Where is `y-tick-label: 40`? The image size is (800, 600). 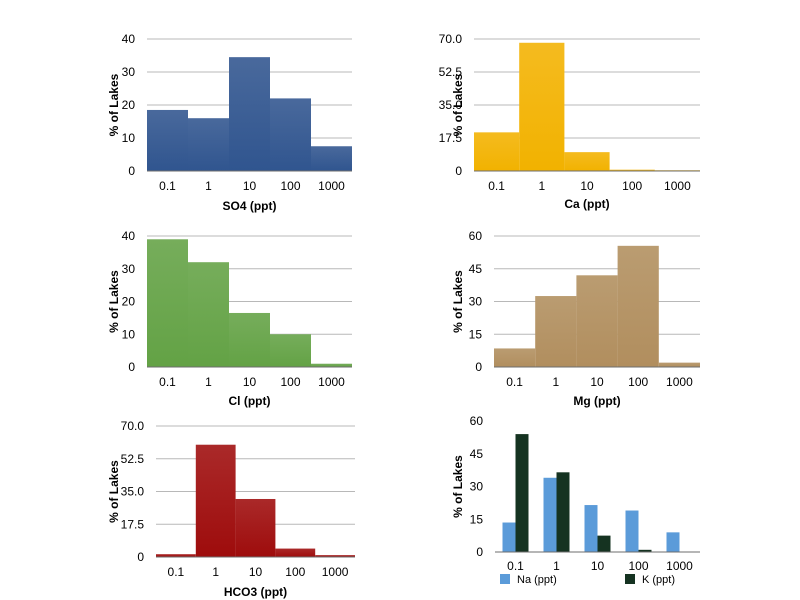 y-tick-label: 40 is located at coordinates (129, 39).